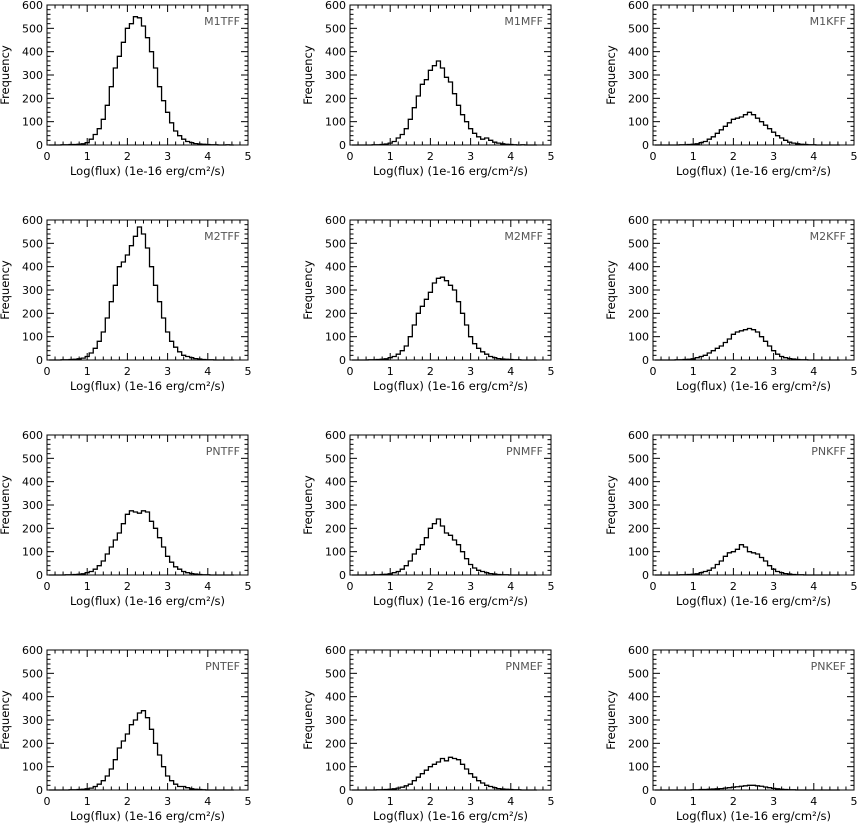  What do you see at coordinates (127, 156) in the screenshot?
I see `x-tick-label: 2` at bounding box center [127, 156].